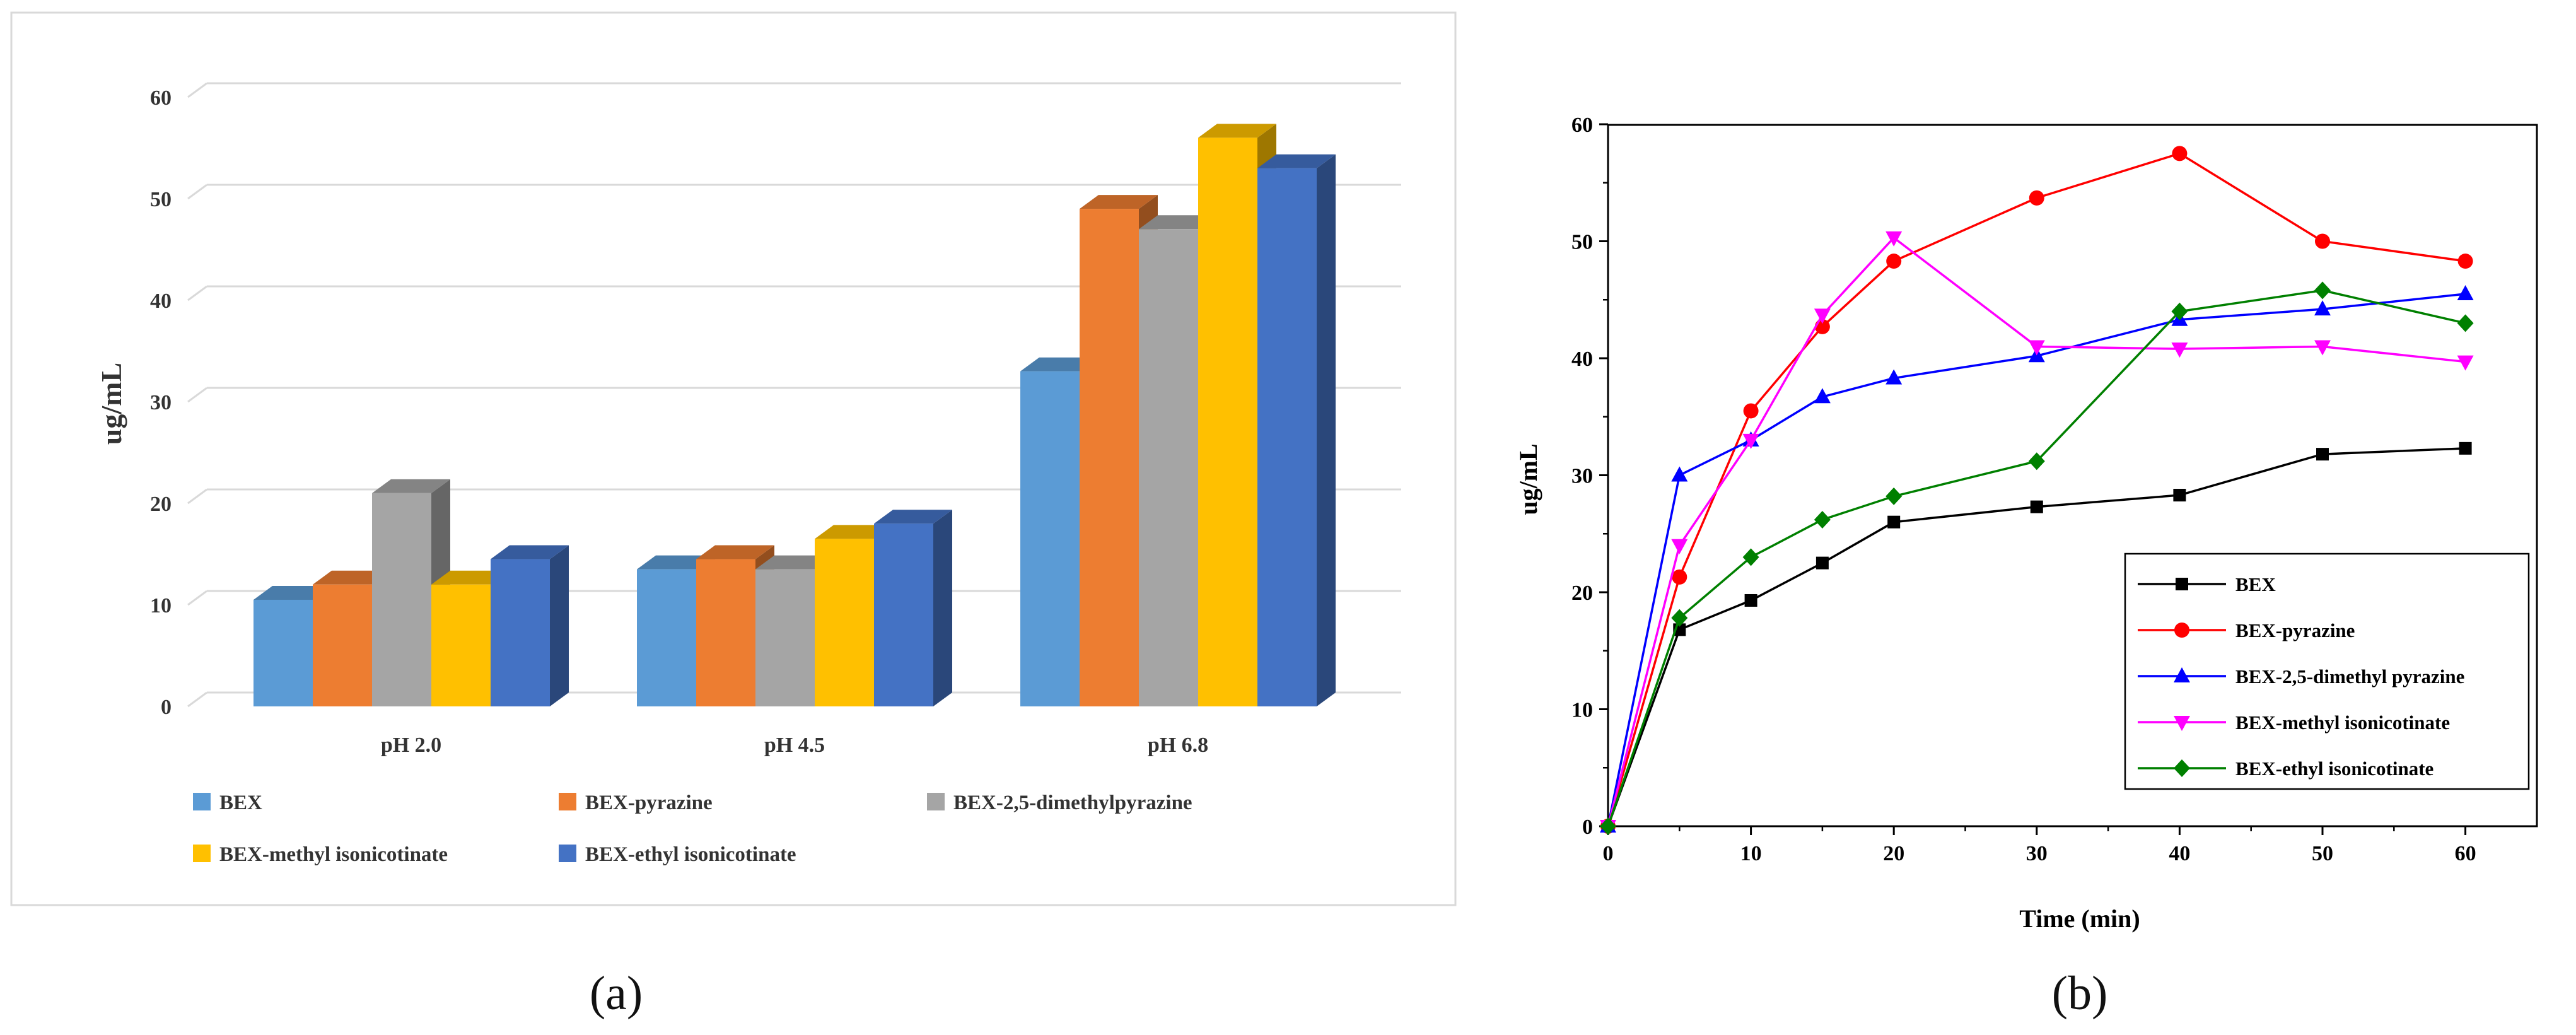 This screenshot has height=1035, width=2576. Describe the element at coordinates (161, 98) in the screenshot. I see `bar-y-tick-label: 60` at that location.